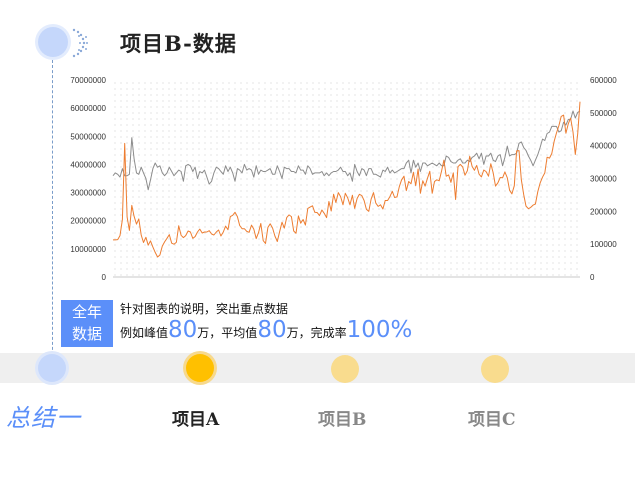 This screenshot has height=477, width=635. Describe the element at coordinates (183, 330) in the screenshot. I see `peak-value: 80` at that location.